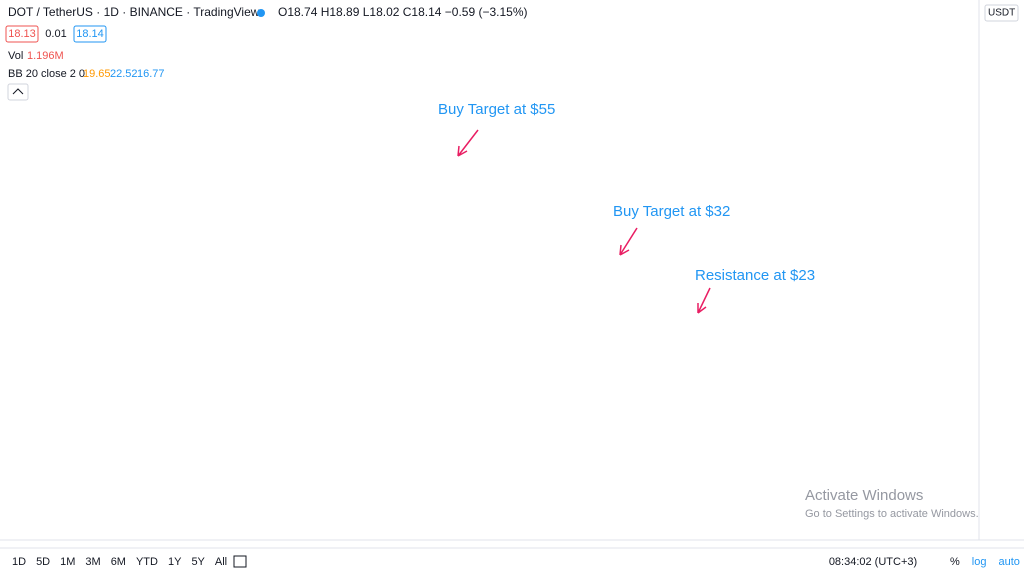 This screenshot has height=581, width=1024. I want to click on bb-label: BB 20 close 2 0, so click(46, 74).